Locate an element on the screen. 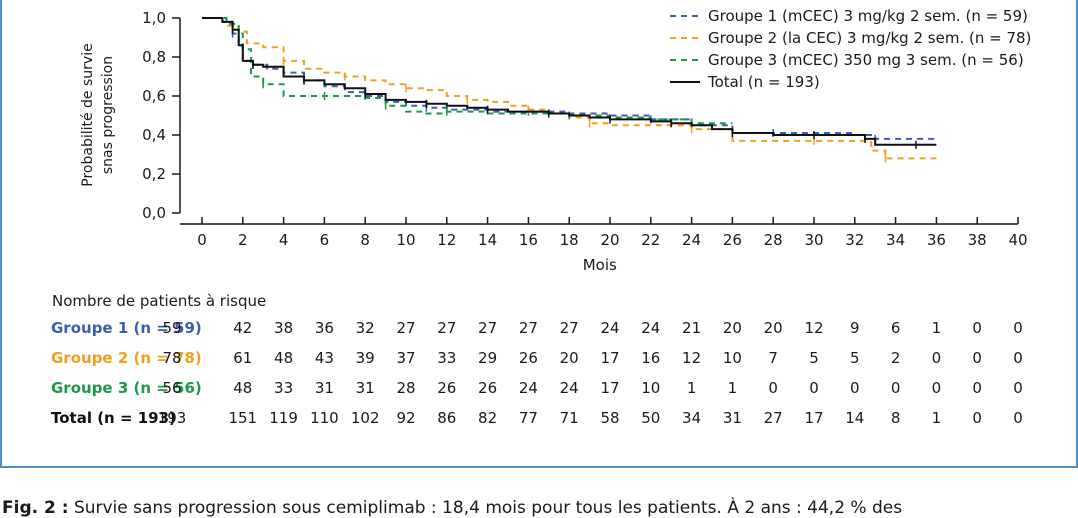  risk-table-title: Nombre de patients à risque is located at coordinates (159, 301).